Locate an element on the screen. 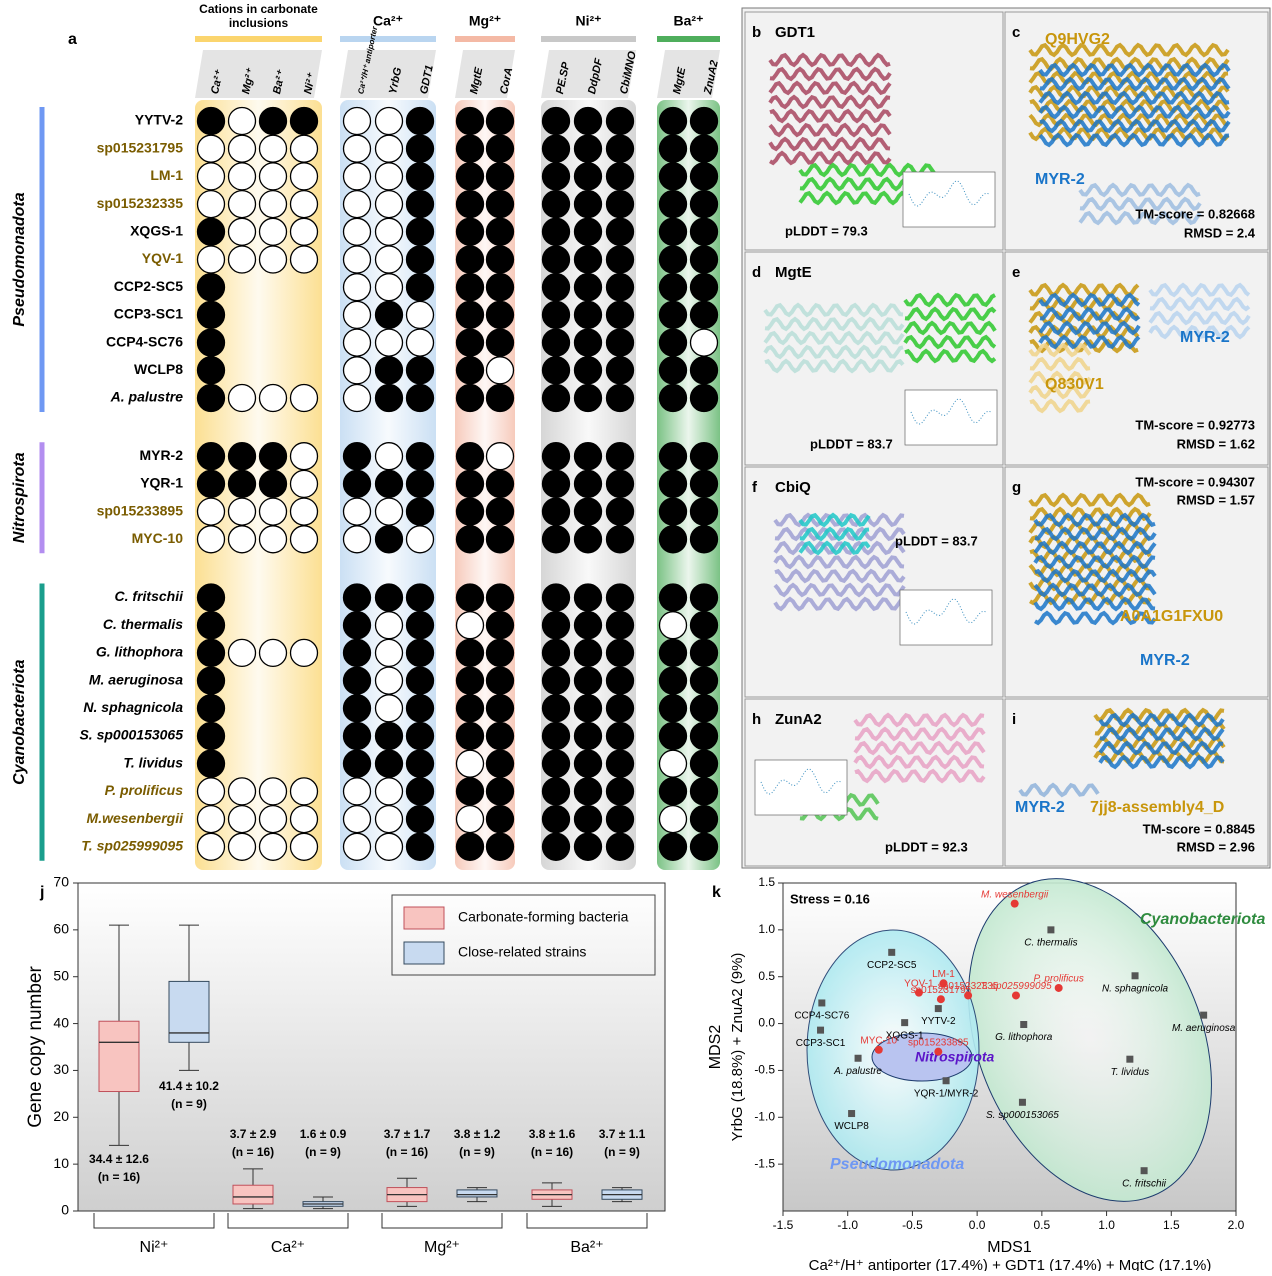 The height and width of the screenshot is (1276, 1272). column-header-box is located at coordinates (388, 74).